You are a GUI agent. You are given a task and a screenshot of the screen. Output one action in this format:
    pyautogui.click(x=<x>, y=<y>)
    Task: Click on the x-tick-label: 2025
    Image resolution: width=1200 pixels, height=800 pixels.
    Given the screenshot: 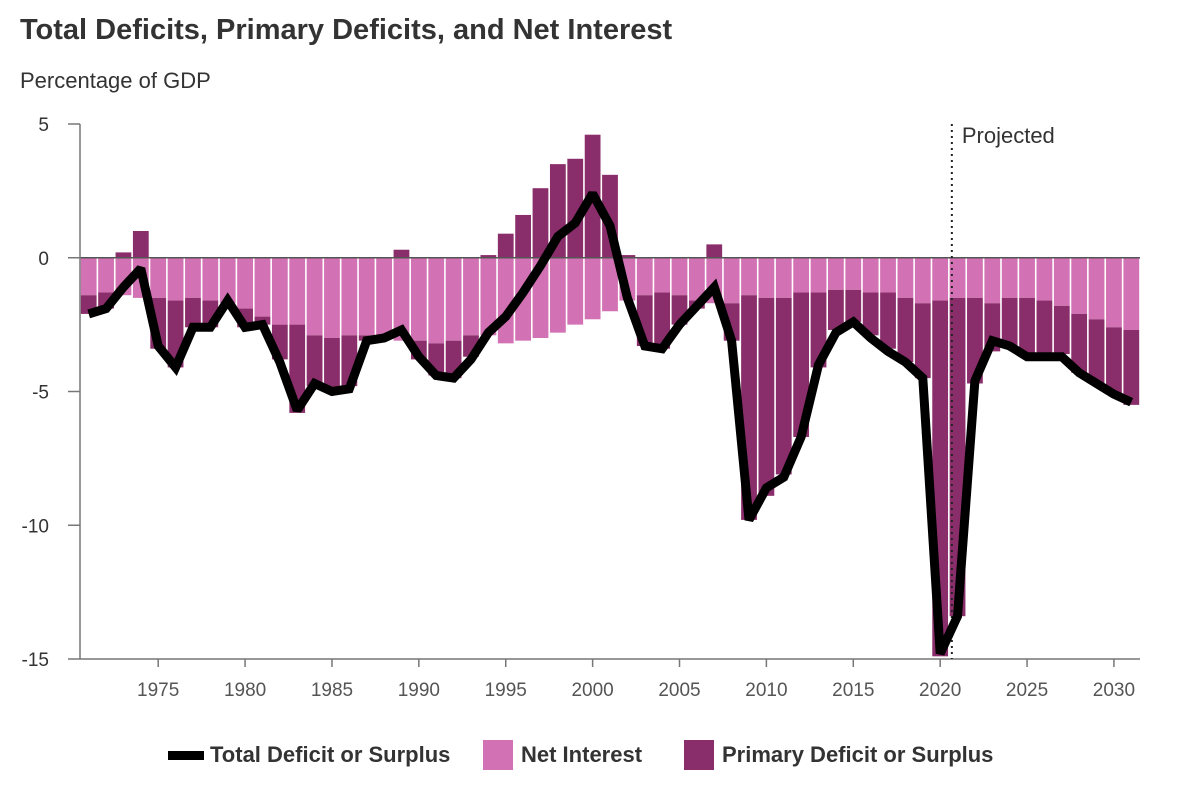 What is the action you would take?
    pyautogui.click(x=1027, y=690)
    